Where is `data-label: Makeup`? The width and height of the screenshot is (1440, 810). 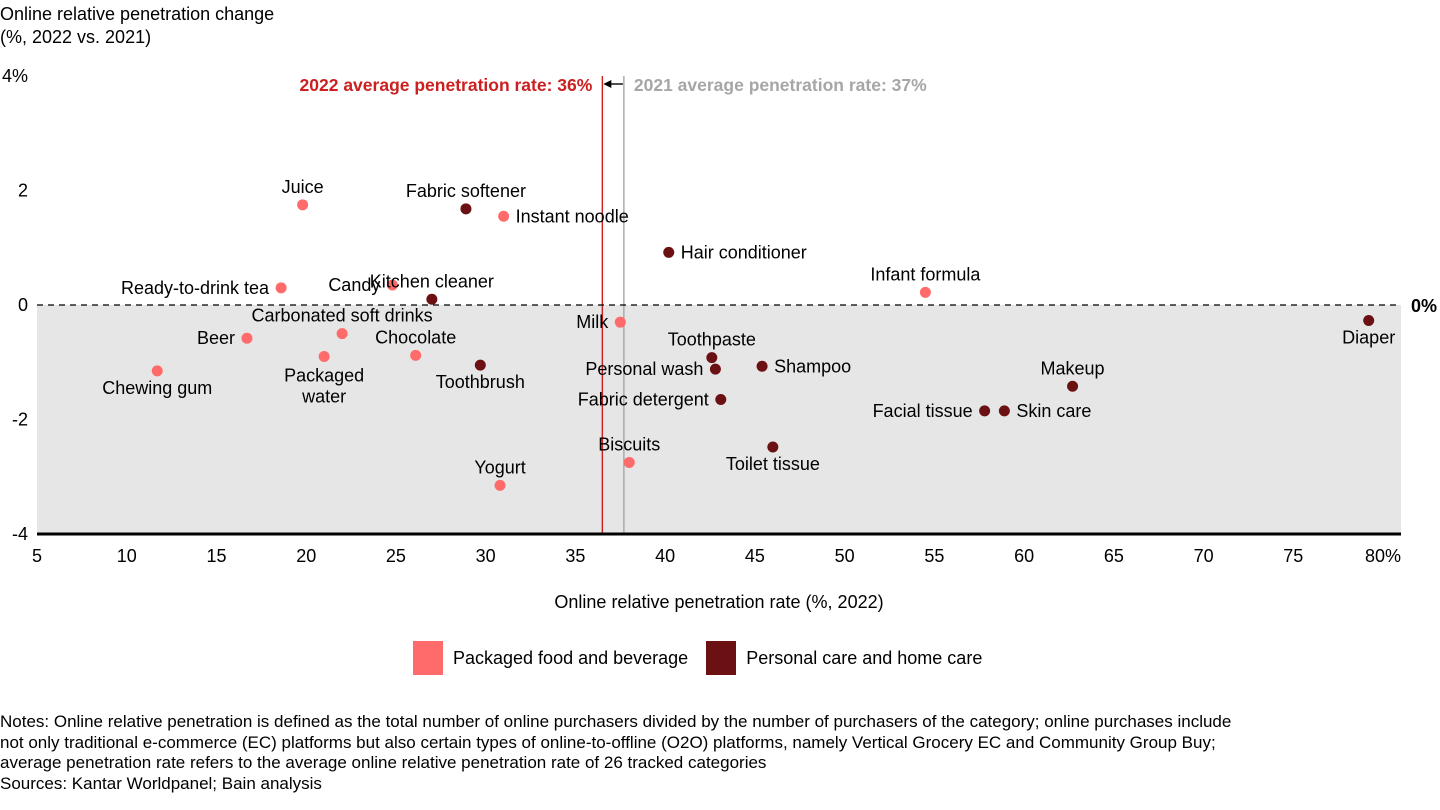
data-label: Makeup is located at coordinates (1073, 368).